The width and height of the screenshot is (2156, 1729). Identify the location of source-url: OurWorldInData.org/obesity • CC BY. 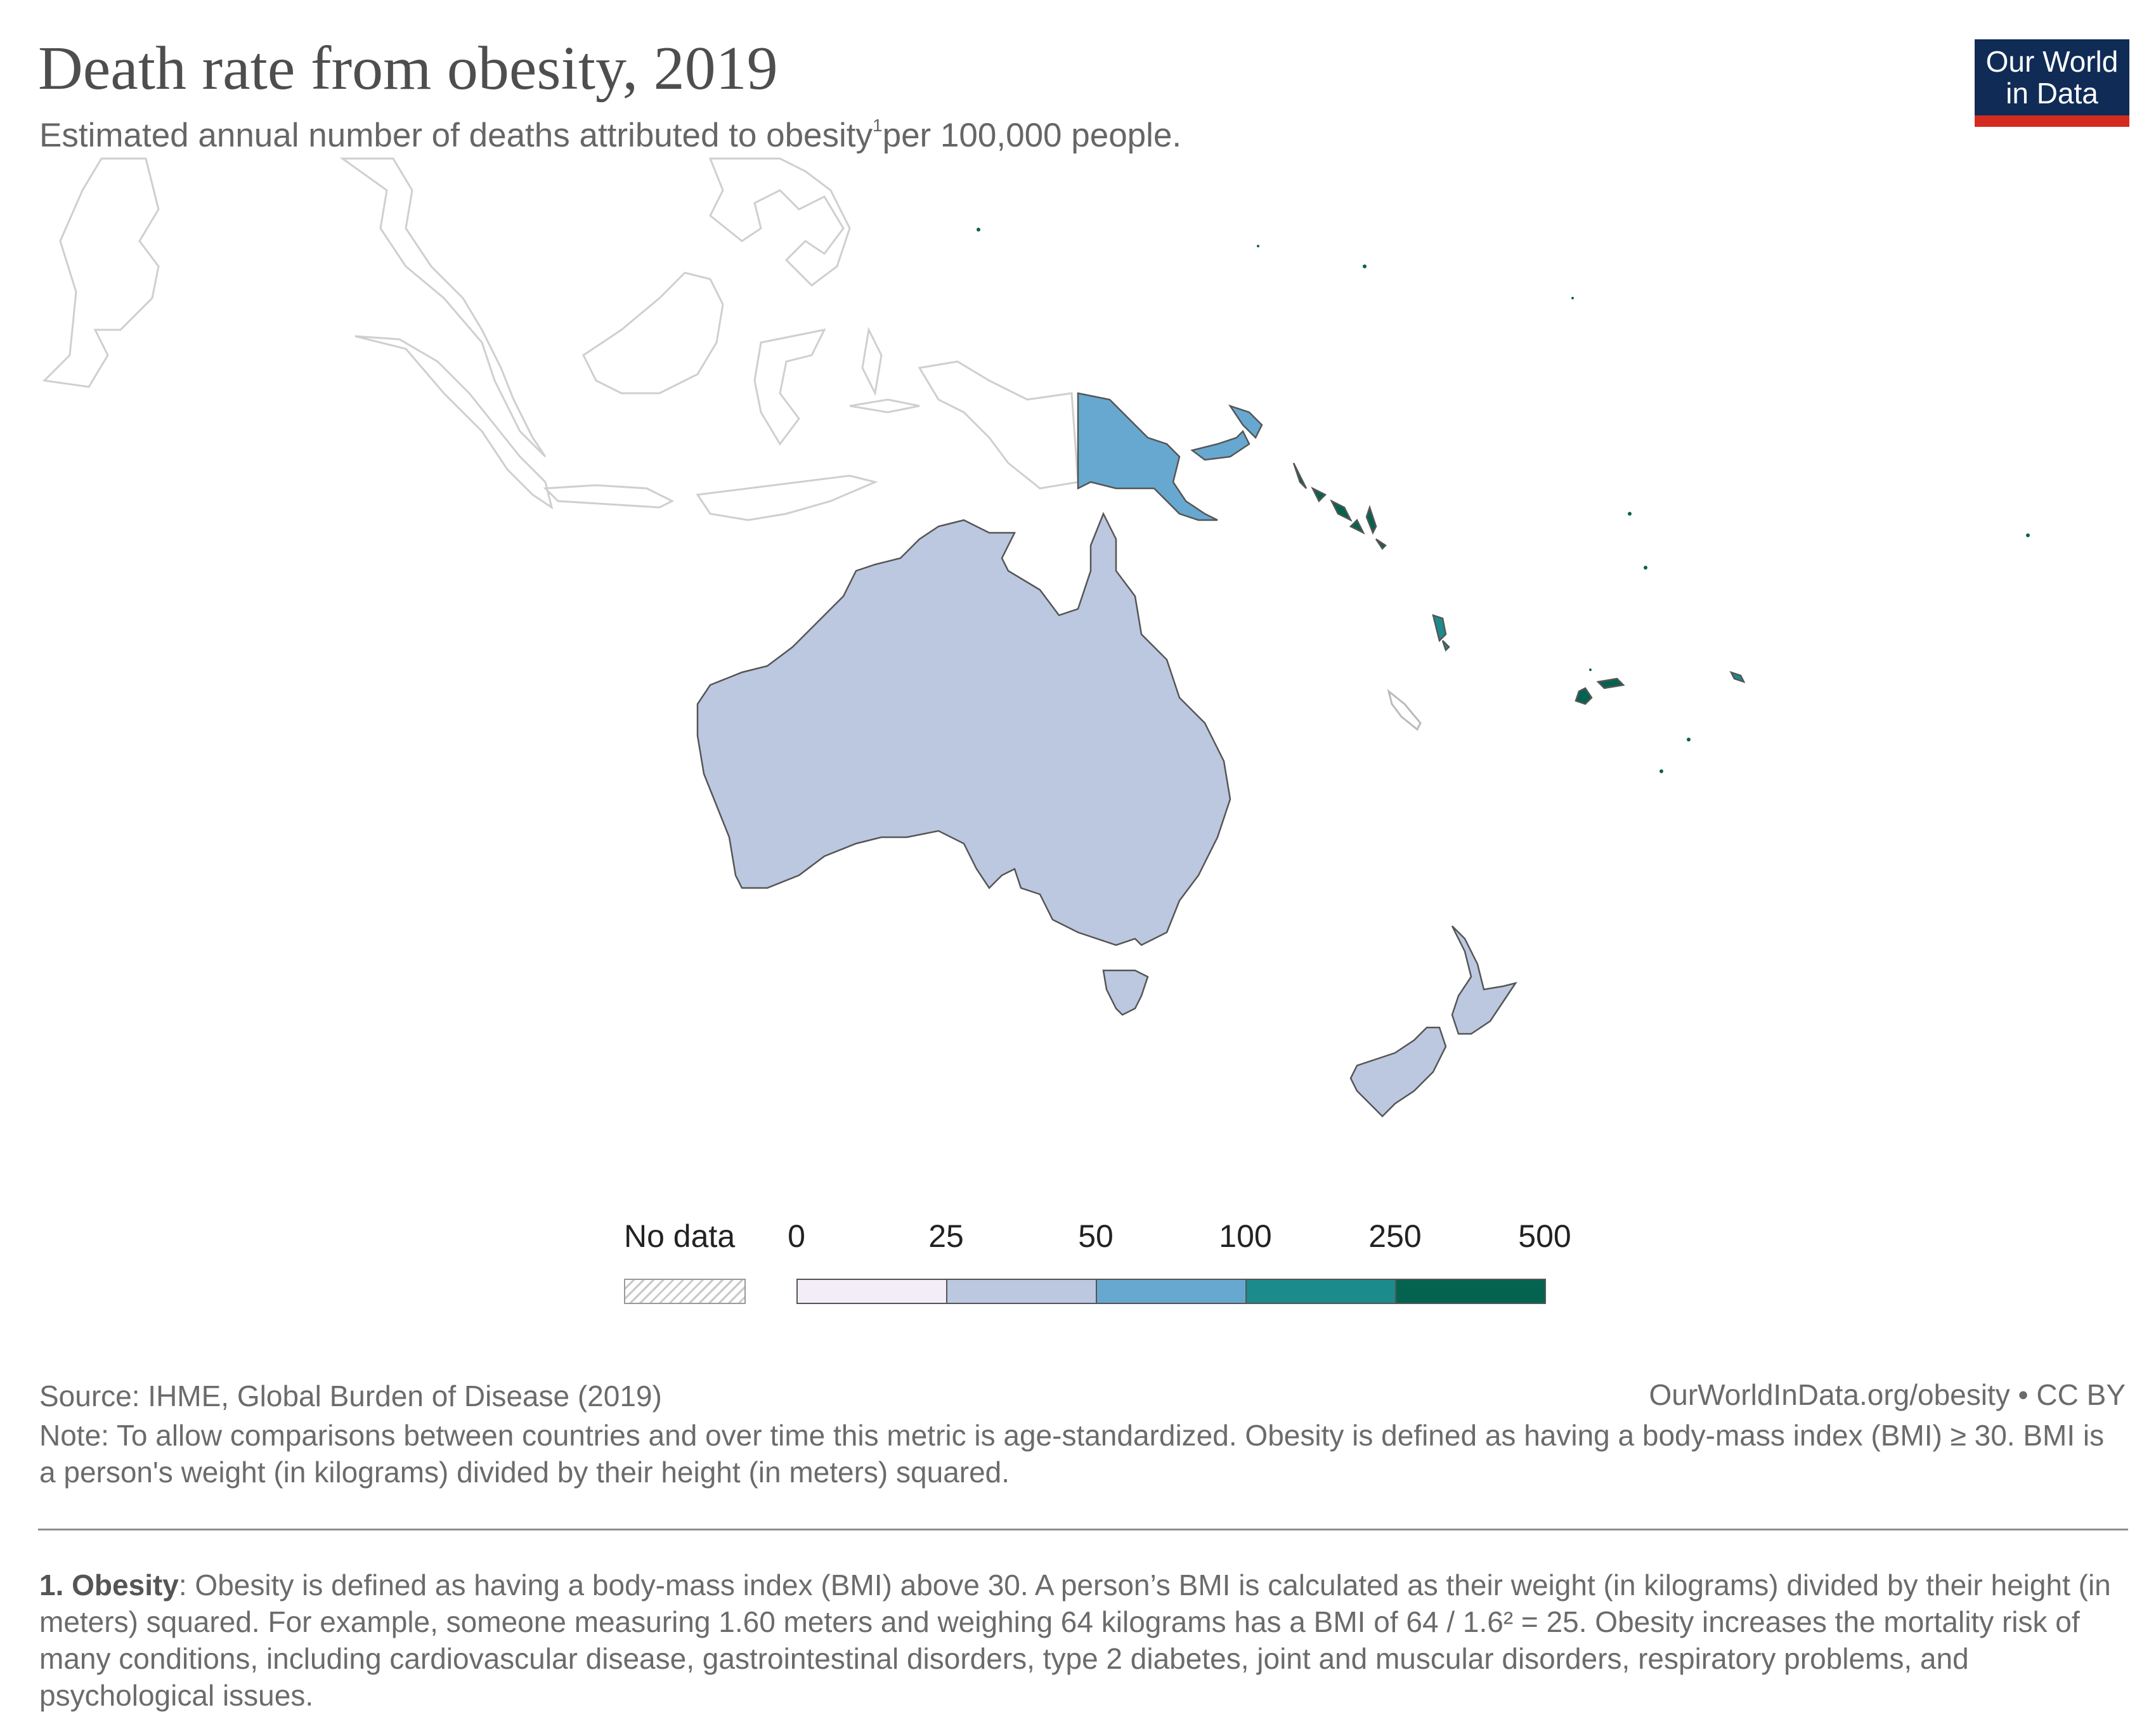
(1887, 1395).